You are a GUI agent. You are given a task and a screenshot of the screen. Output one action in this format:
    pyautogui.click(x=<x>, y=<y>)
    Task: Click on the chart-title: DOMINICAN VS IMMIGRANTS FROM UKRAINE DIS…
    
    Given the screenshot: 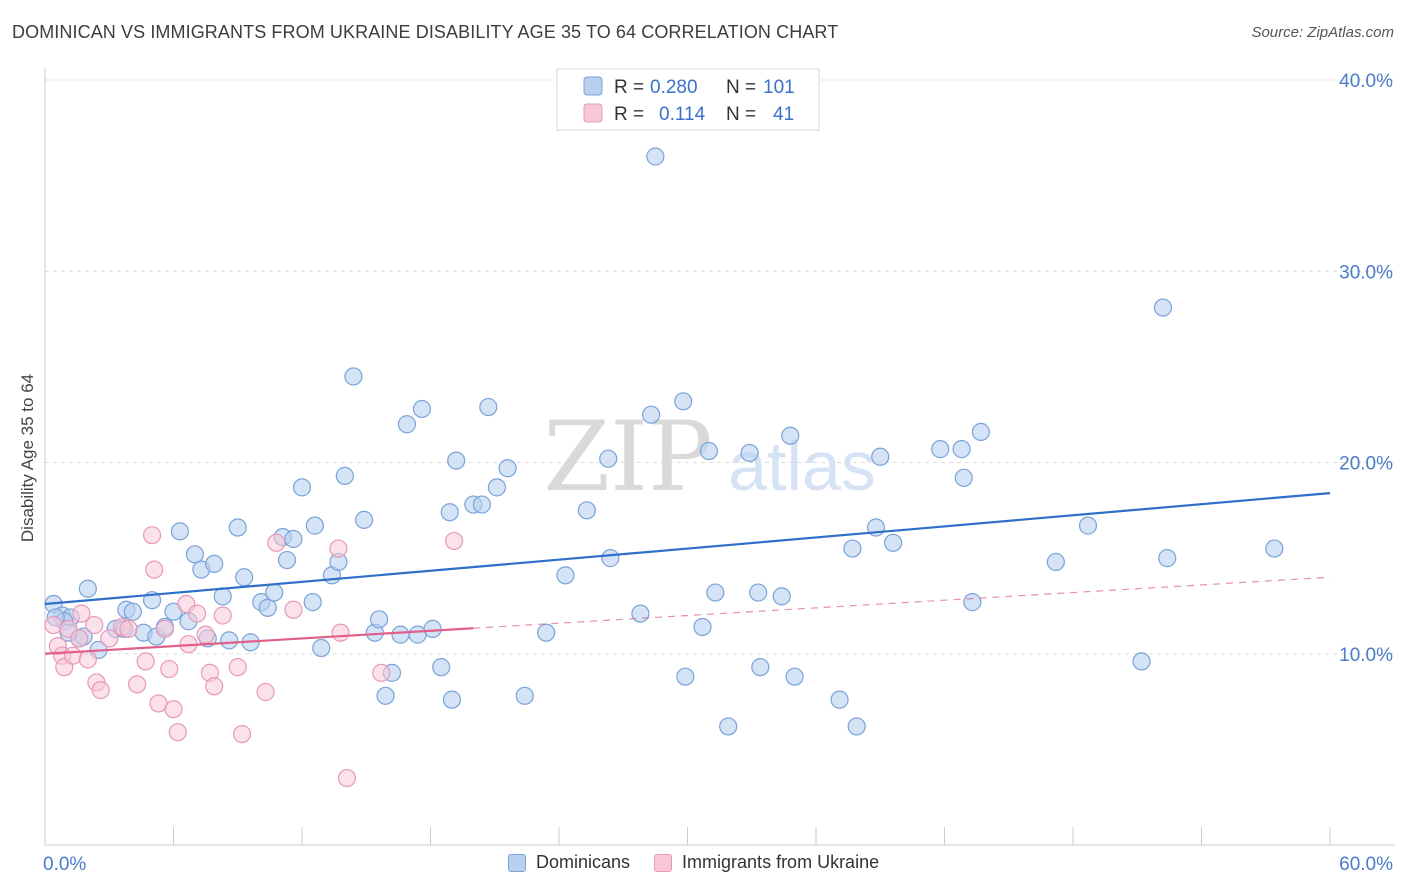 What is the action you would take?
    pyautogui.click(x=425, y=32)
    